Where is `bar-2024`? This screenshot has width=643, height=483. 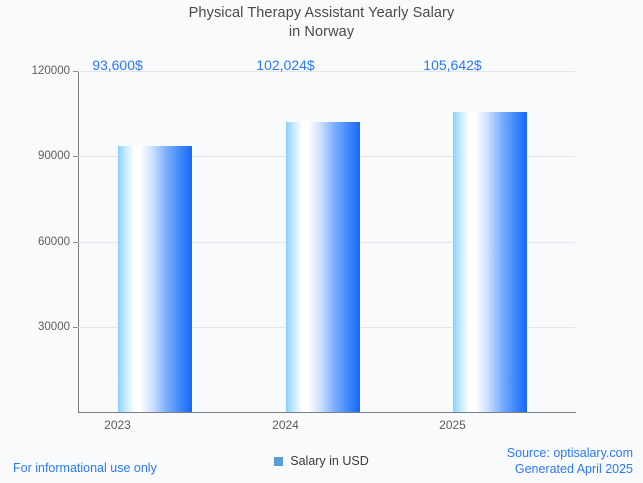 bar-2024 is located at coordinates (323, 267).